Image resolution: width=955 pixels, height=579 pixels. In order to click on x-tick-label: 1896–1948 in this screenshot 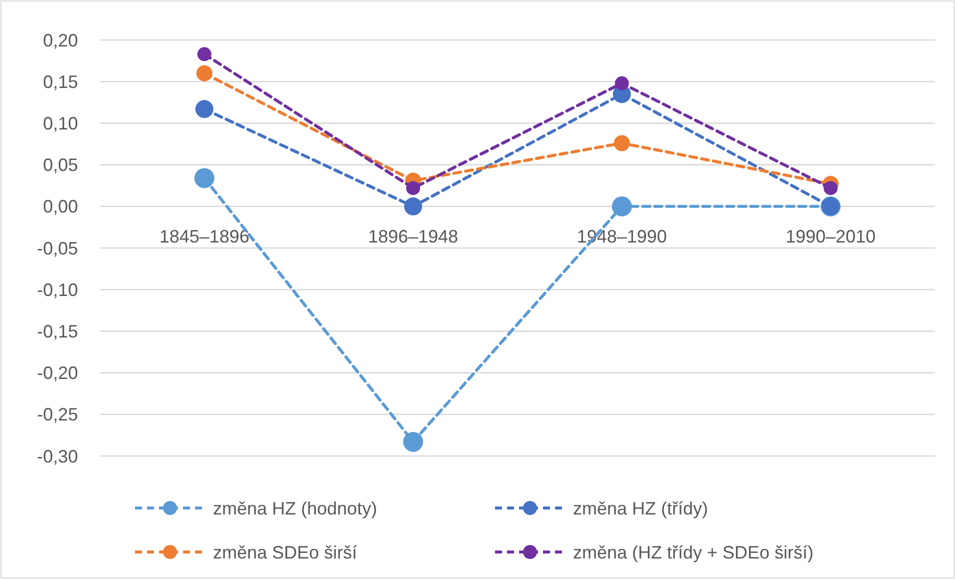, I will do `click(413, 236)`.